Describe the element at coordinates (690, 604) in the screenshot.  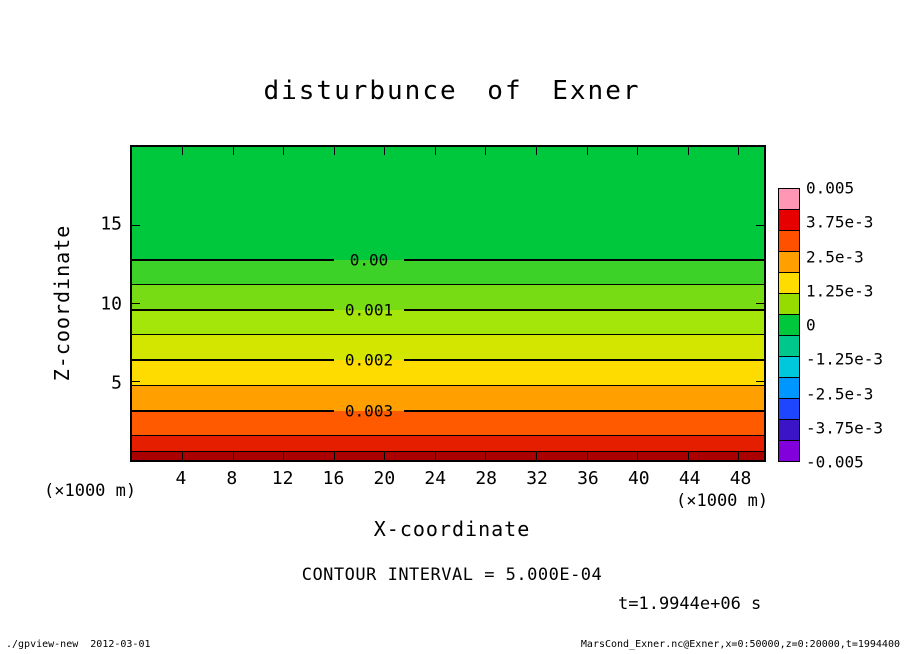
I see `time-label: t=1.9944e+06 s` at that location.